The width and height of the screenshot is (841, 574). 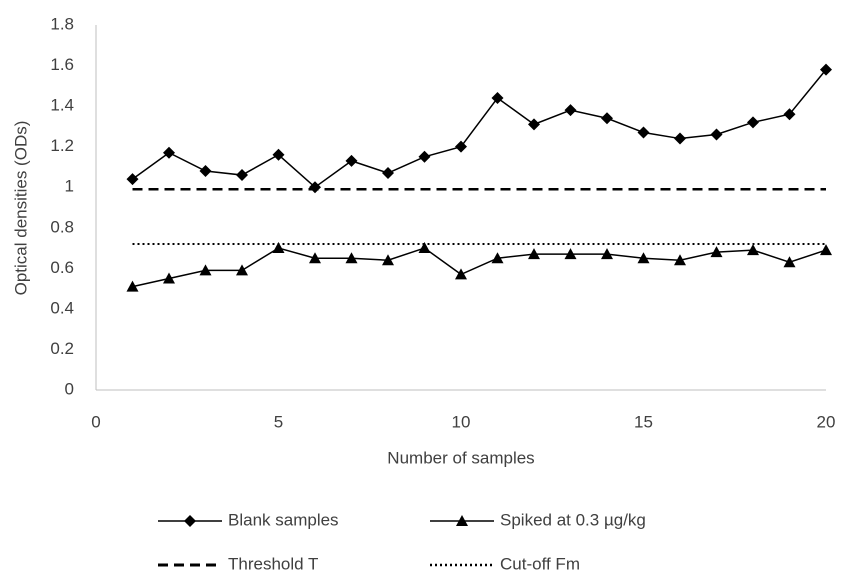 What do you see at coordinates (95, 421) in the screenshot?
I see `x-tick-label: 0` at bounding box center [95, 421].